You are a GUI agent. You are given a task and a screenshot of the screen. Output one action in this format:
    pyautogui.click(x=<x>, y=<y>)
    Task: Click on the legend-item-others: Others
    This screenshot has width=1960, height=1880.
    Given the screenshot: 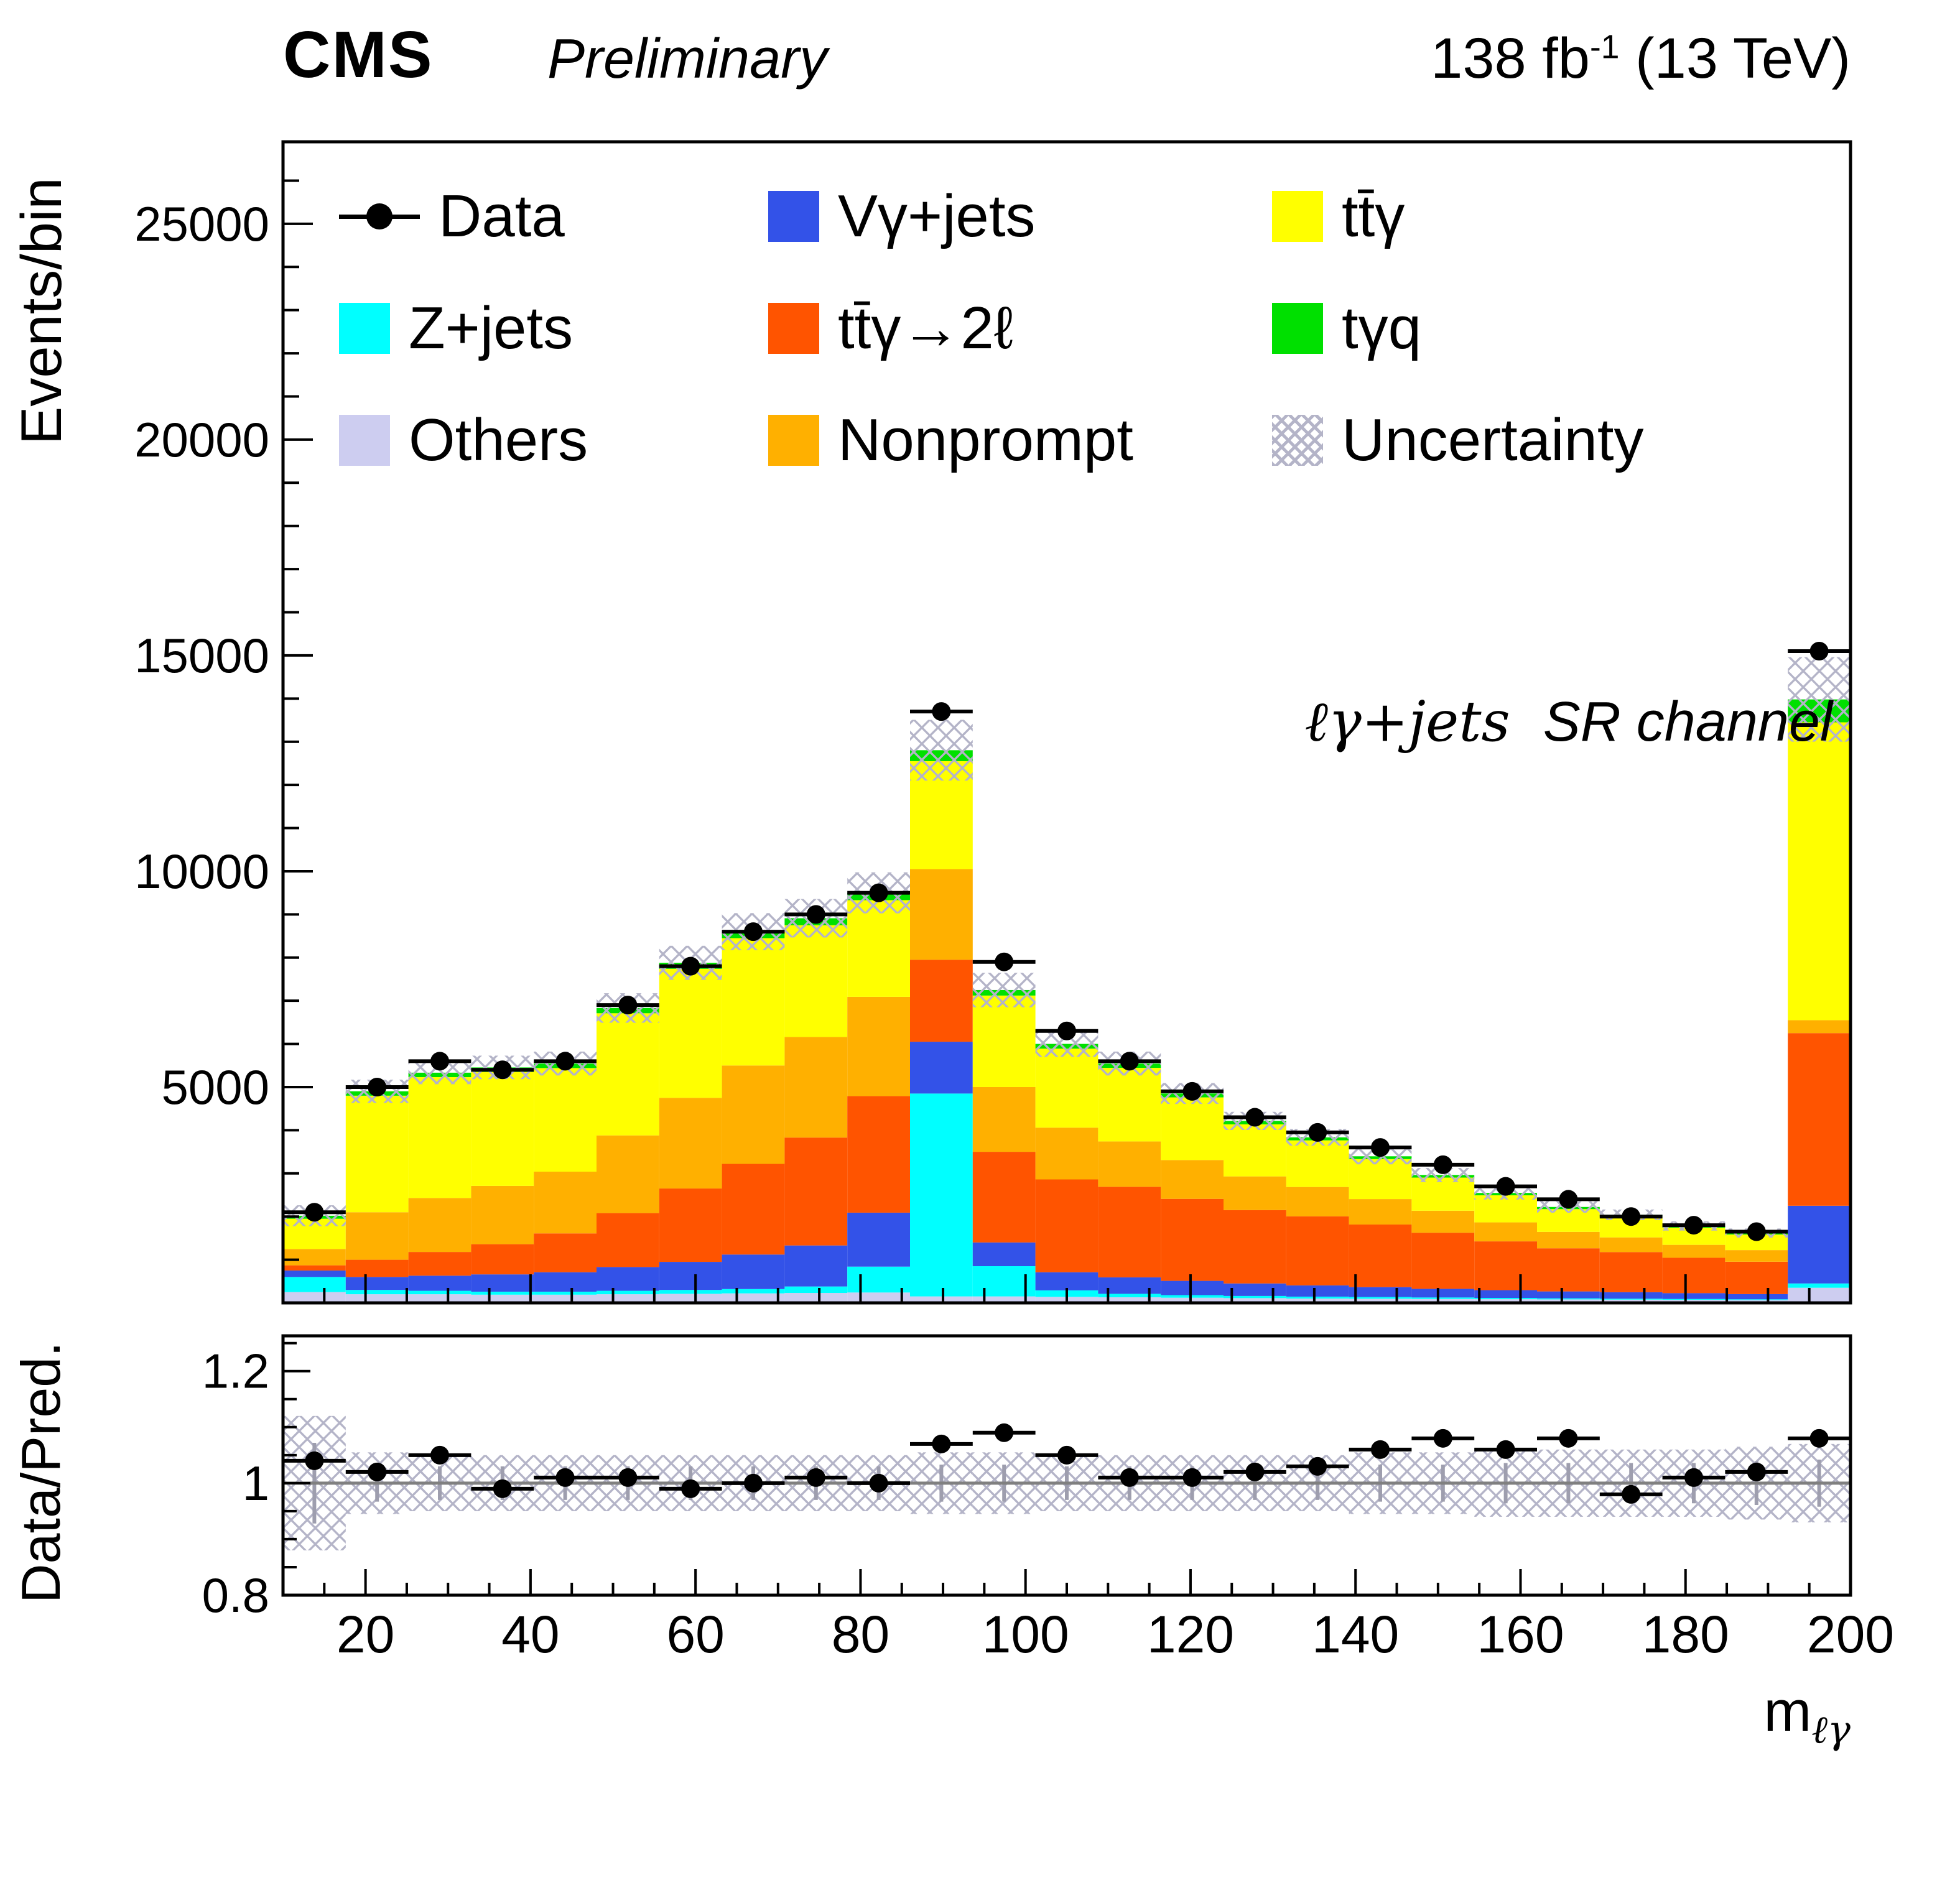 What is the action you would take?
    pyautogui.click(x=553, y=441)
    